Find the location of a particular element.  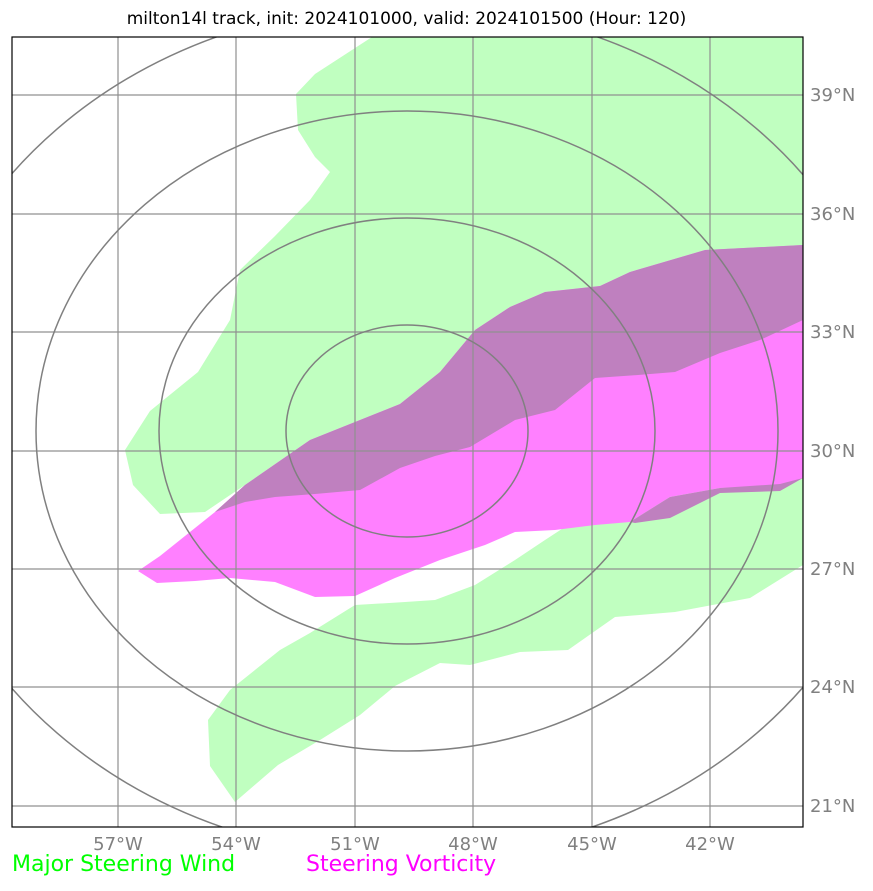

latitude-labels: 39°N 36°N 33°N 30°N 27°N 24°N 21°N is located at coordinates (832, 451).